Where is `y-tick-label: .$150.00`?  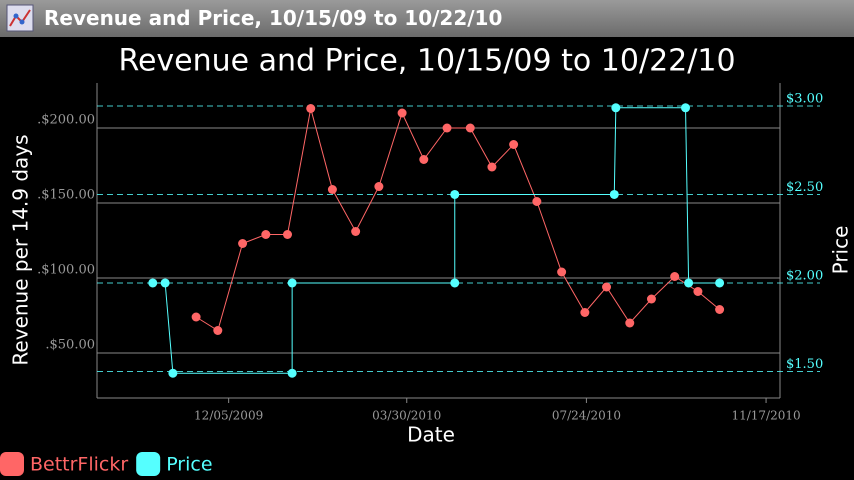
y-tick-label: .$150.00 is located at coordinates (66, 195).